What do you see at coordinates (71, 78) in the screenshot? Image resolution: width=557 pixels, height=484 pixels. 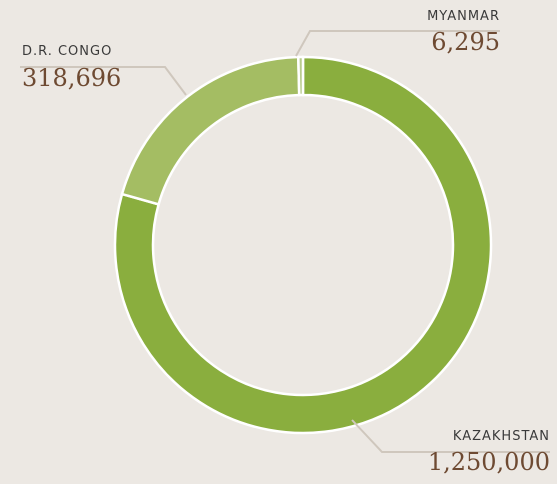 I see `value-label: 318,696` at bounding box center [71, 78].